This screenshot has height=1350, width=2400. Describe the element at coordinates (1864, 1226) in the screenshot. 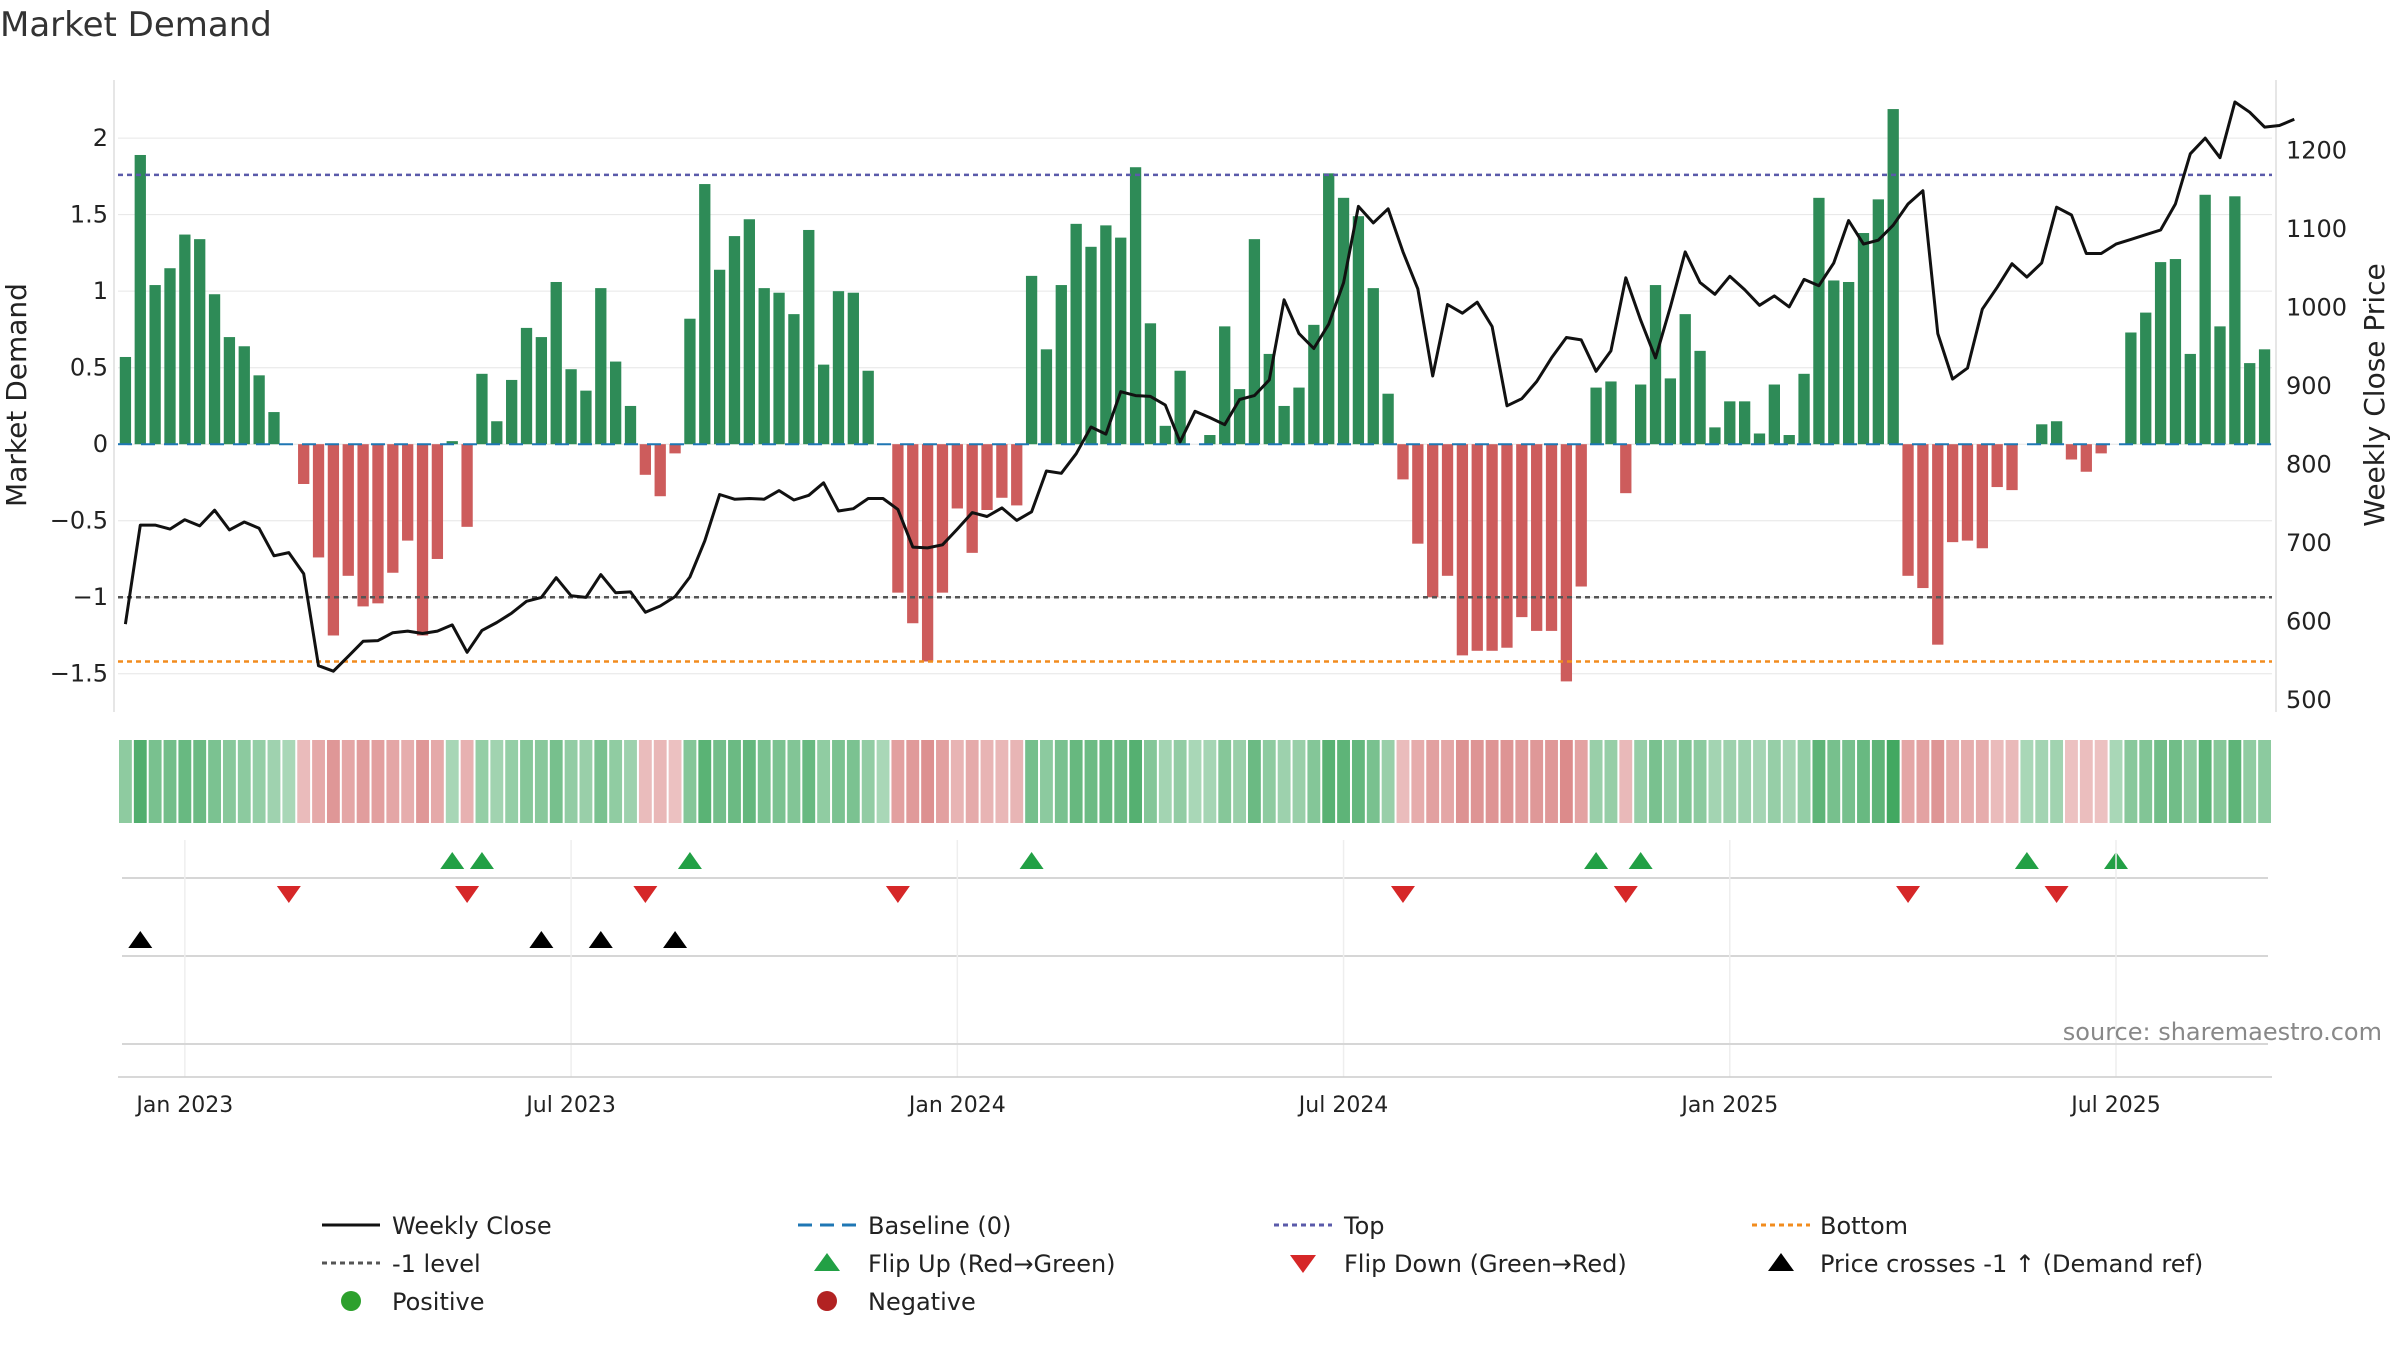

I see `legend-bottom: Bottom` at that location.